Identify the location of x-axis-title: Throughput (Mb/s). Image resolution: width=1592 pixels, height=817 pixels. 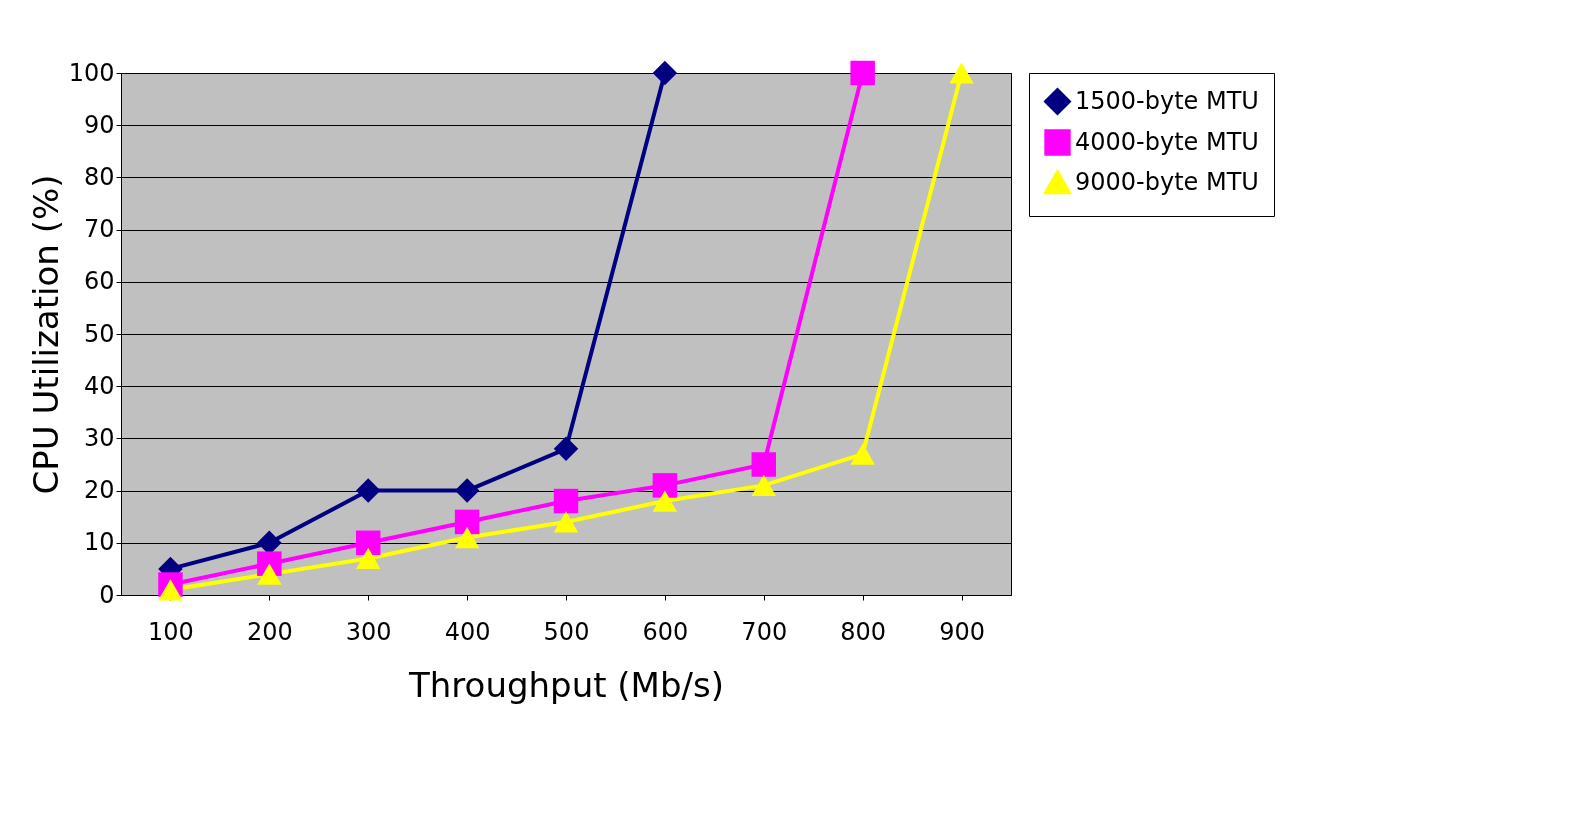
(566, 684).